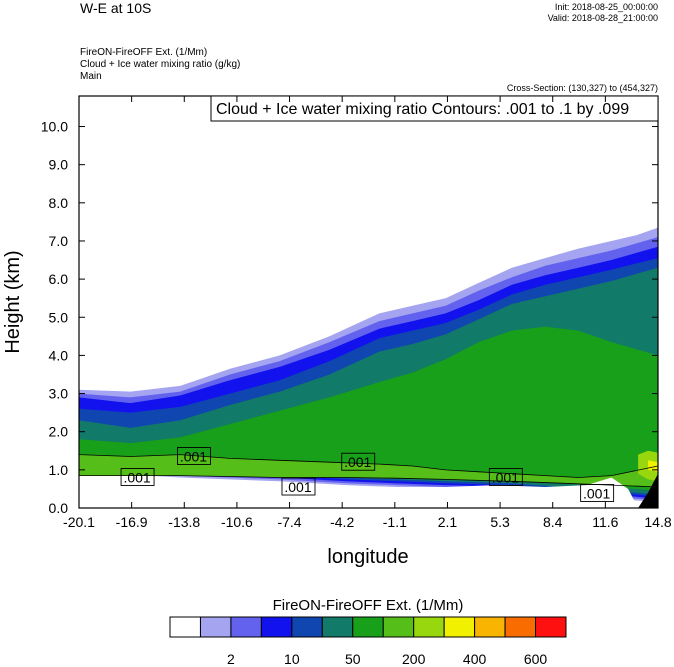  I want to click on x-tick-label: 14.8, so click(657, 522).